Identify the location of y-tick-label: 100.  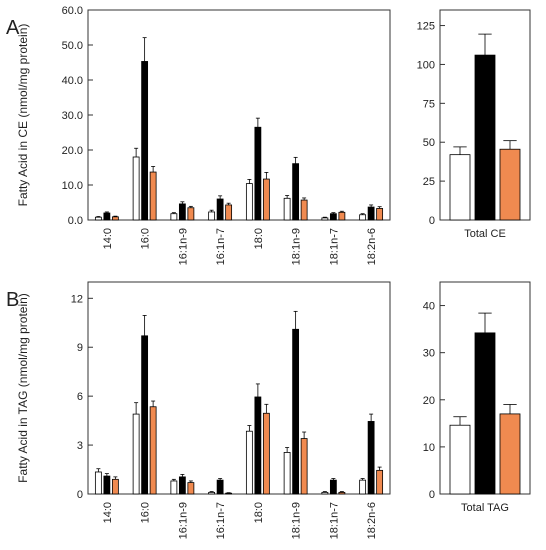
(426, 65).